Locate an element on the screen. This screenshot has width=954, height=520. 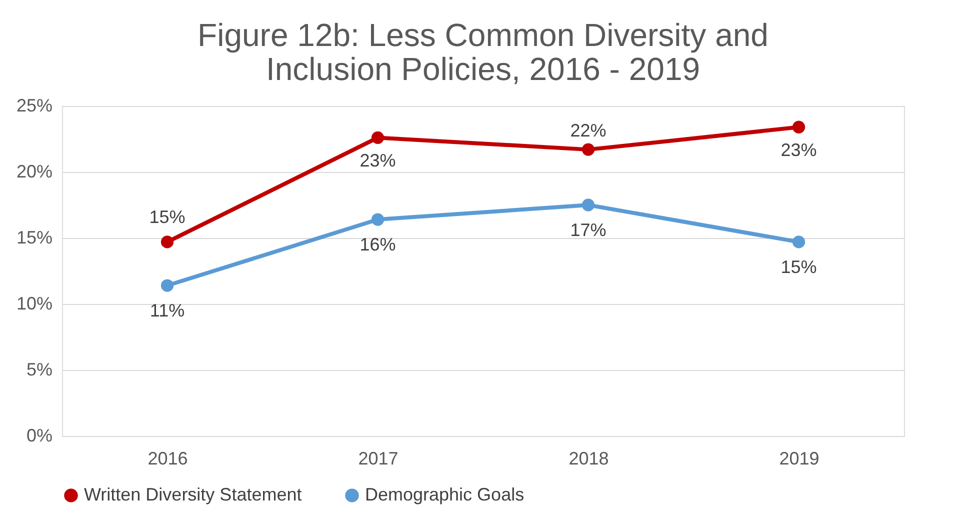
x-tick-label: 2016 is located at coordinates (168, 458).